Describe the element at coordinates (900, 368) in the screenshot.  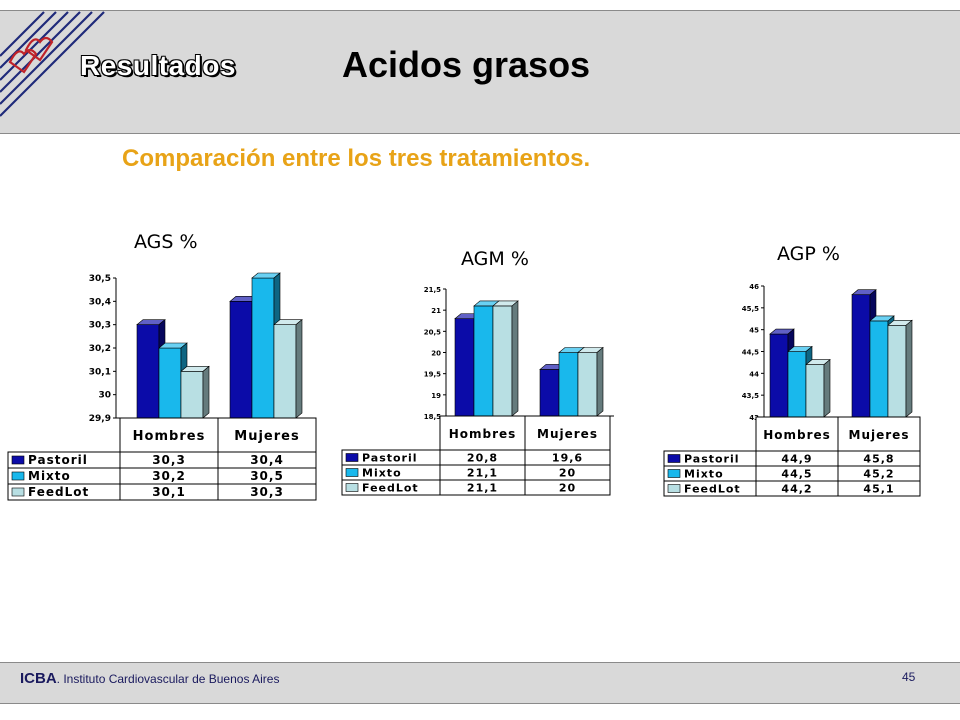
I see `bar-agp-feedlot-mujeres` at that location.